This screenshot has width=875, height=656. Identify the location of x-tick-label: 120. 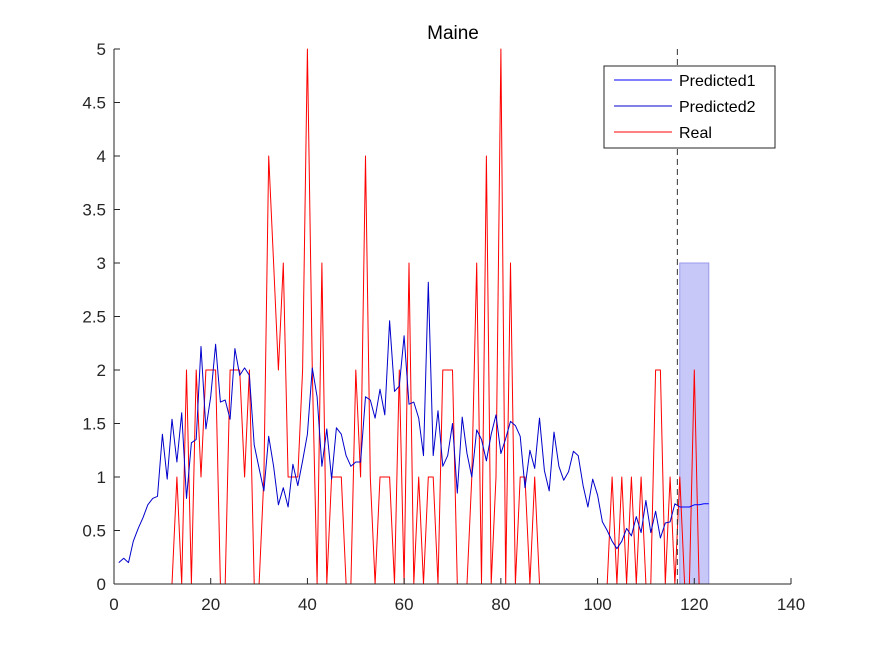
(694, 604).